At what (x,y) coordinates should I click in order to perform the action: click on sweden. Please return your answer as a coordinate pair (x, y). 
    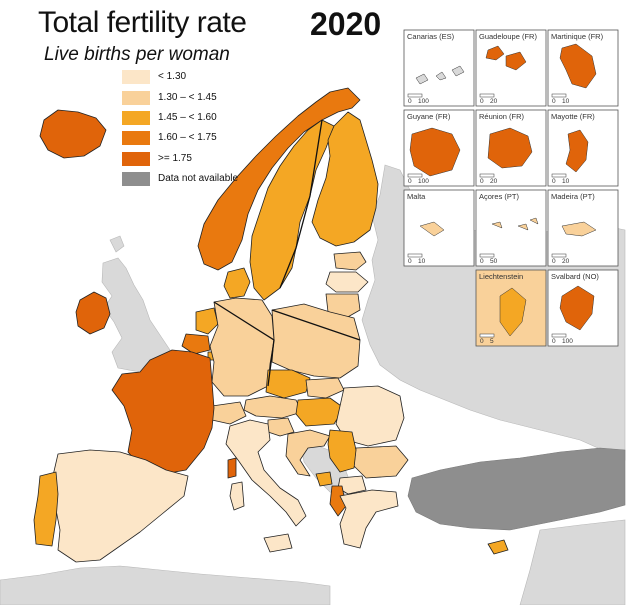
    Looking at the image, I should click on (292, 210).